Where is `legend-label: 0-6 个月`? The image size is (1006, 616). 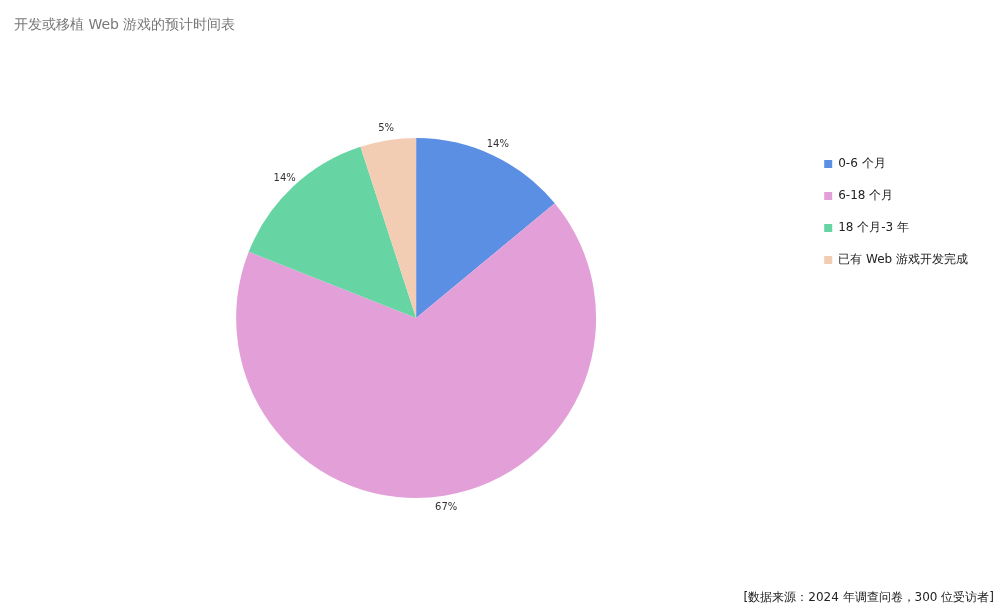
legend-label: 0-6 个月 is located at coordinates (862, 163).